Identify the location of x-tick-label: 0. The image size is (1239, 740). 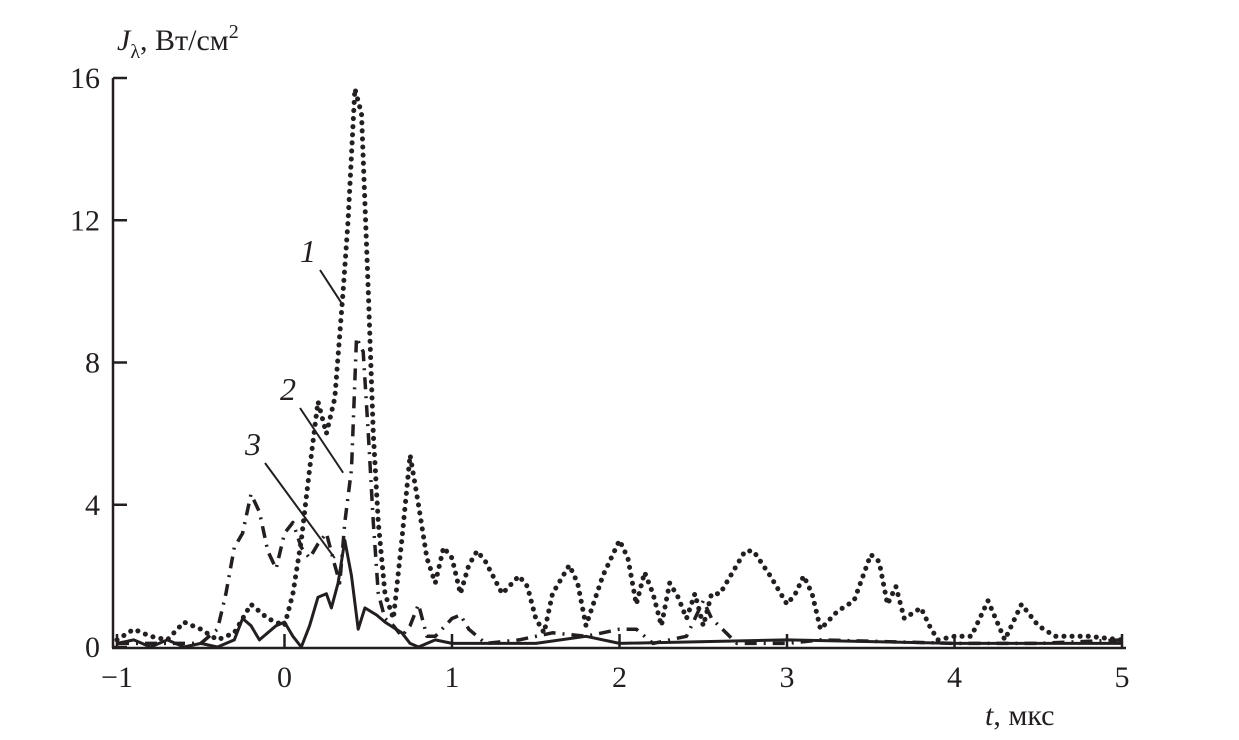
(284, 677).